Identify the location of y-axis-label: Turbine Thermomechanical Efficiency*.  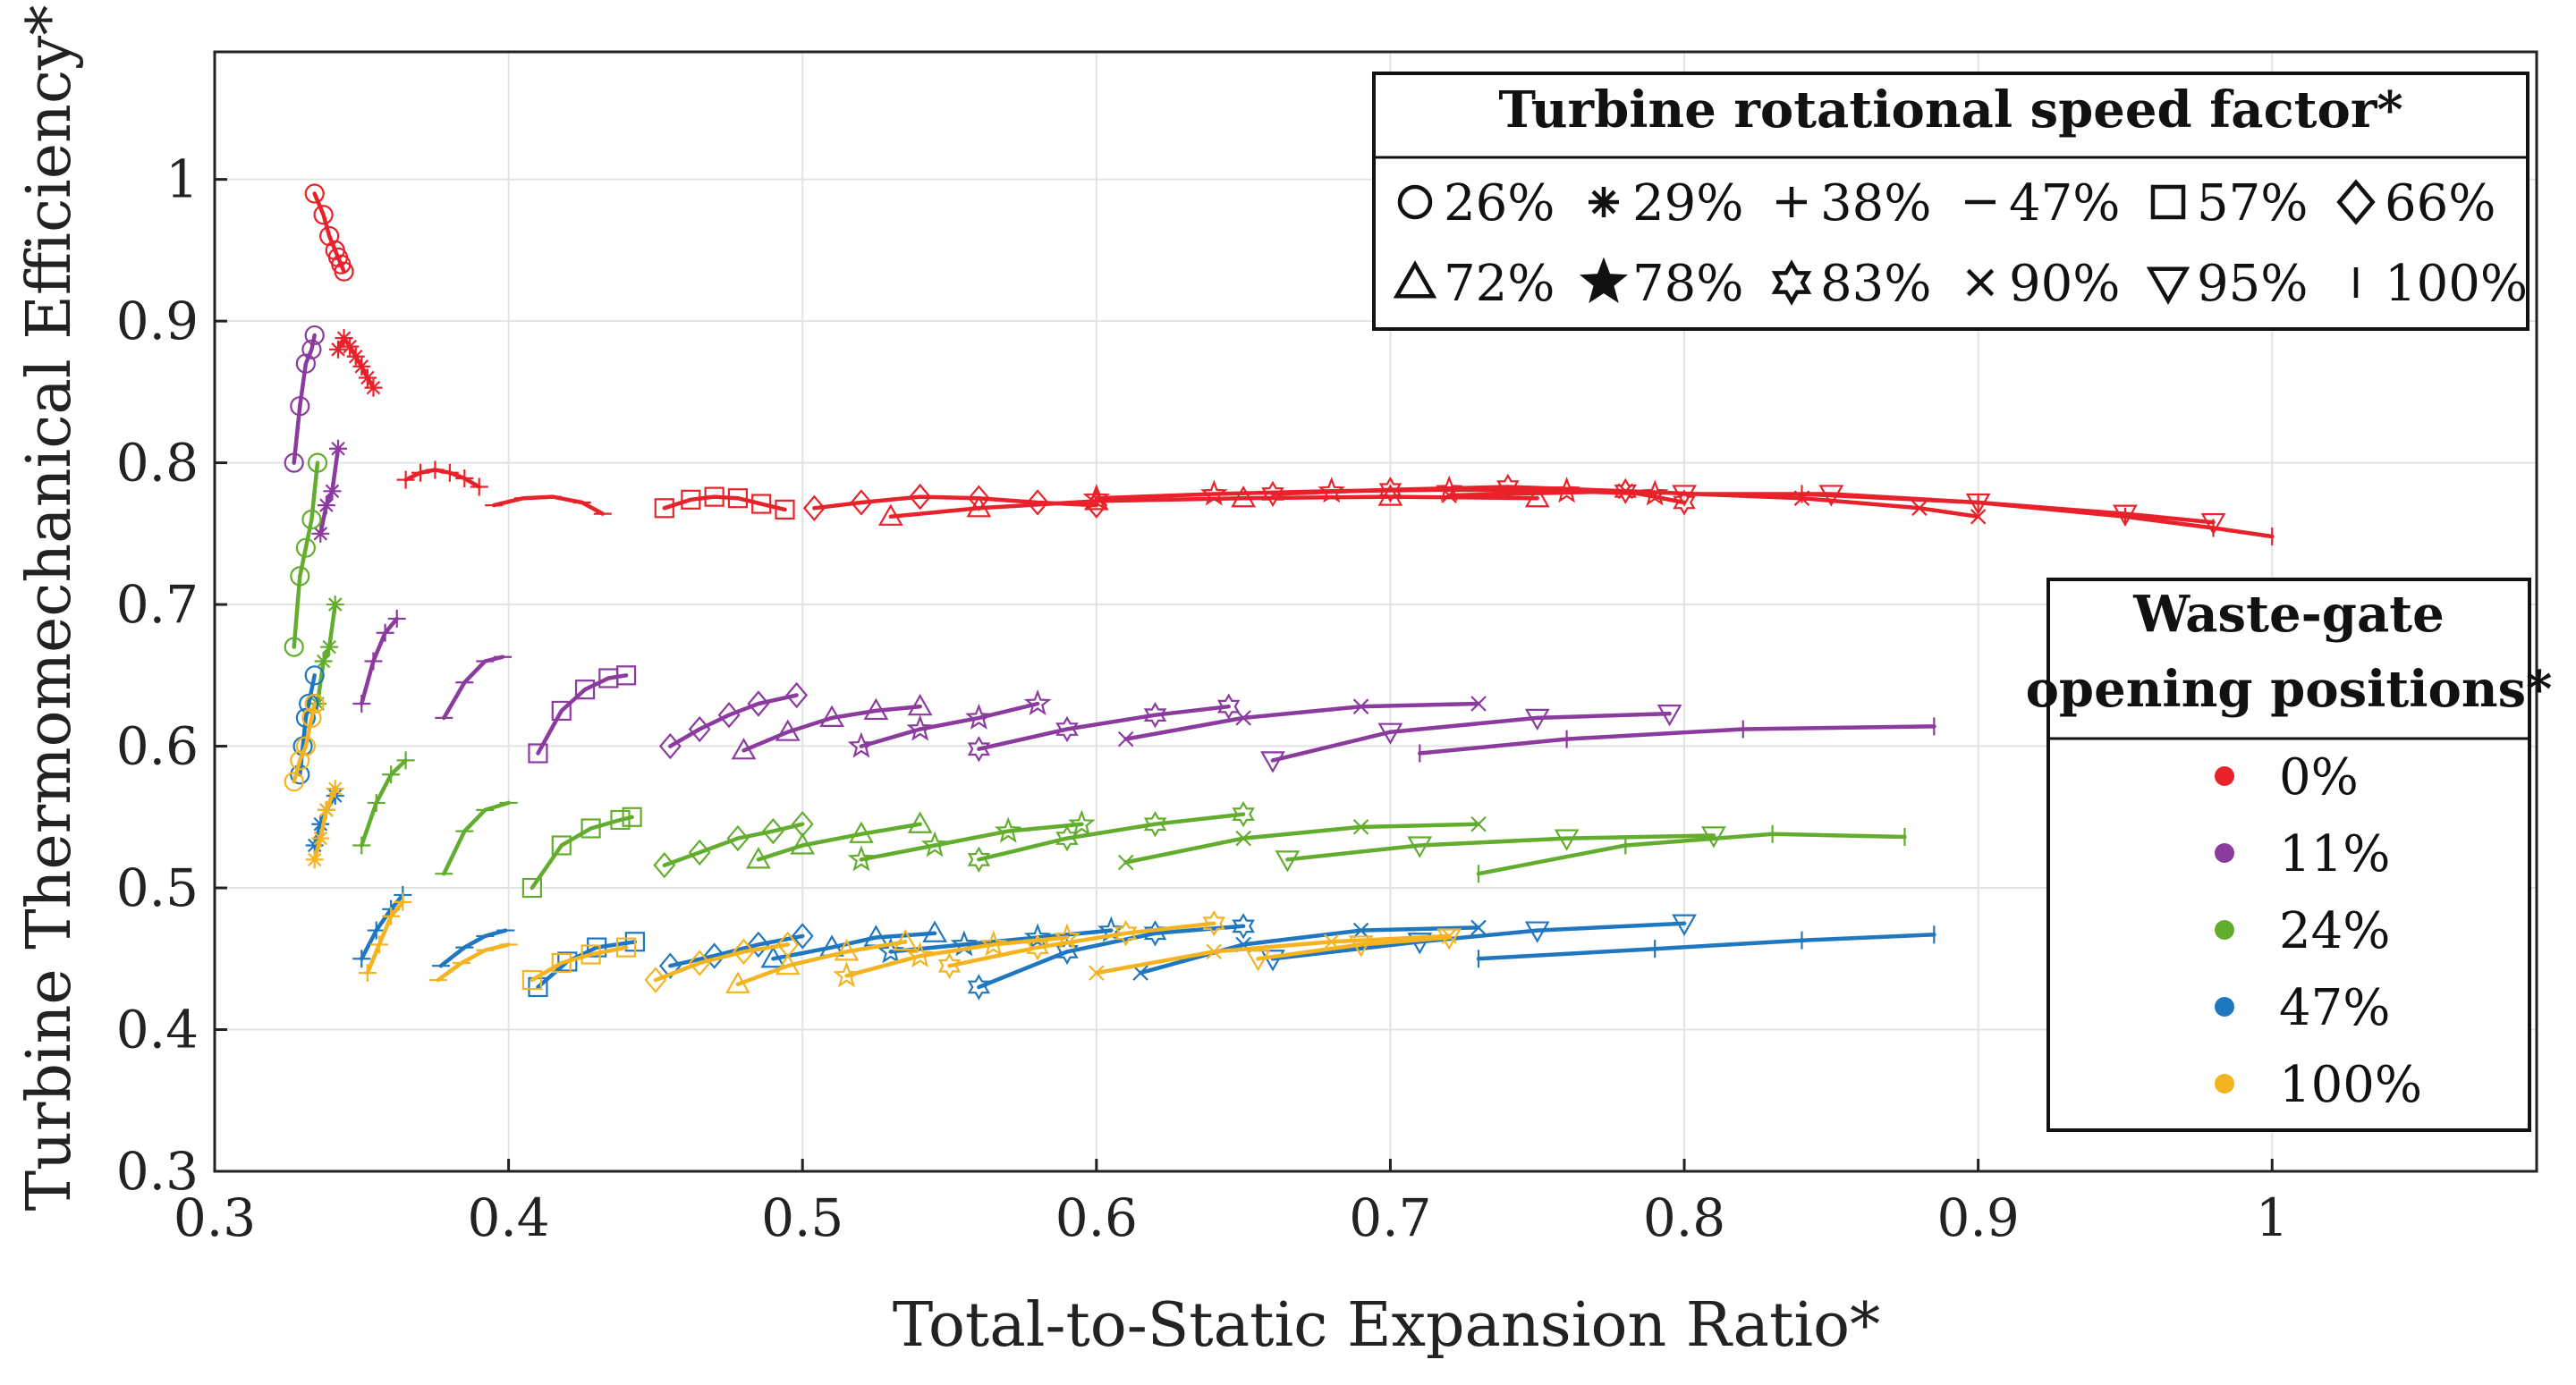
(49, 608).